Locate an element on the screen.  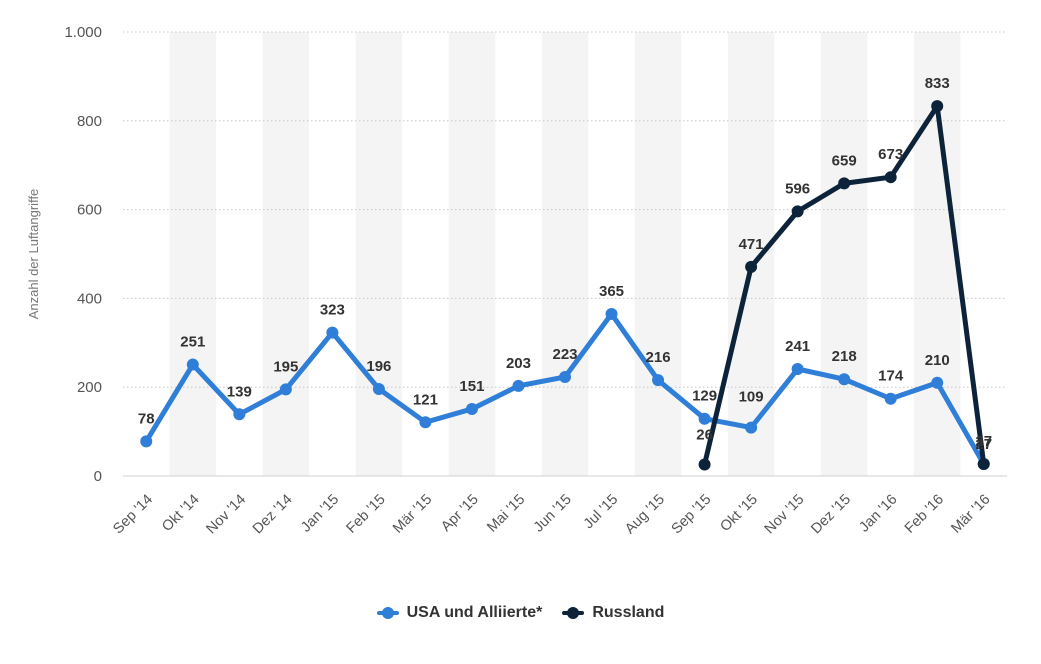
data-label: 365 is located at coordinates (611, 291).